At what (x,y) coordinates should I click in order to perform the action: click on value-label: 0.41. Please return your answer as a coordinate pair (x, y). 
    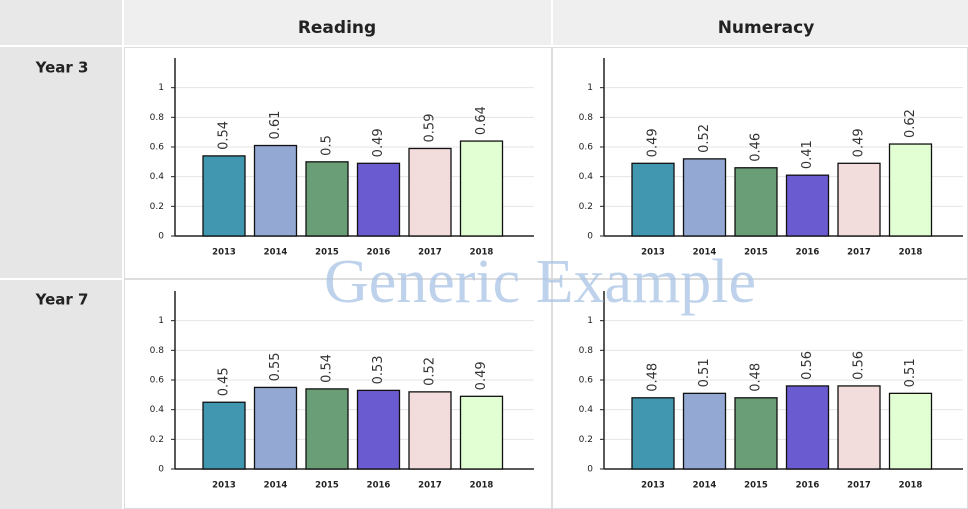
    Looking at the image, I should click on (807, 154).